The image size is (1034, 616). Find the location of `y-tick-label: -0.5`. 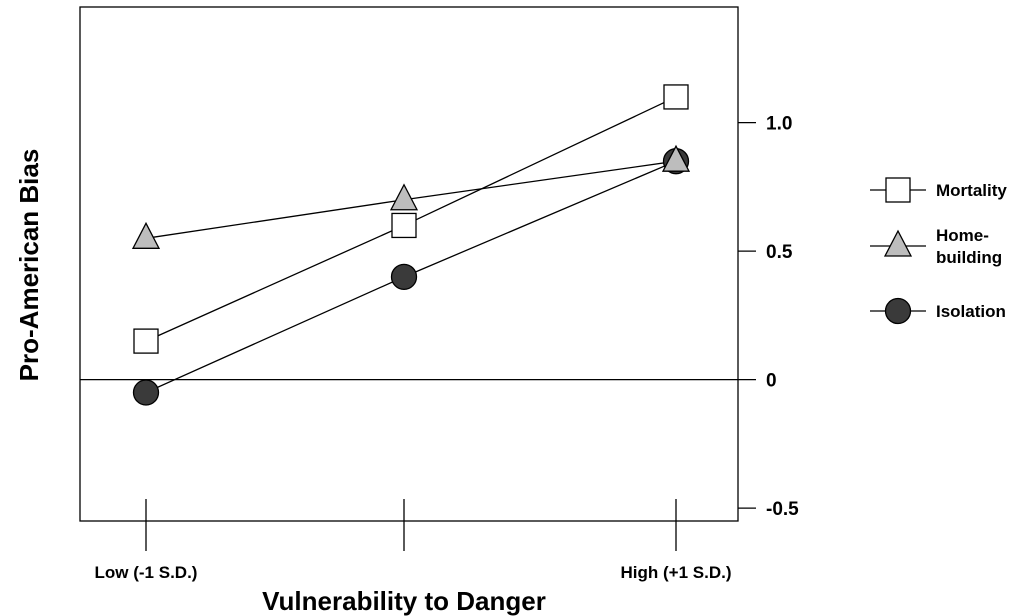

y-tick-label: -0.5 is located at coordinates (782, 509).